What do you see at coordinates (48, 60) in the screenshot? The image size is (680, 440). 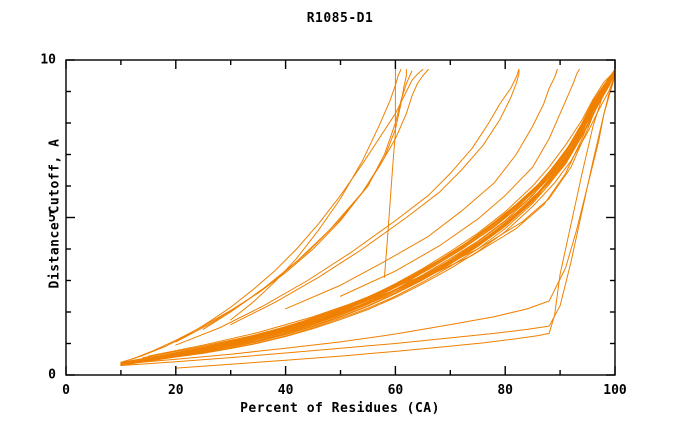 I see `y-tick-label: 10` at bounding box center [48, 60].